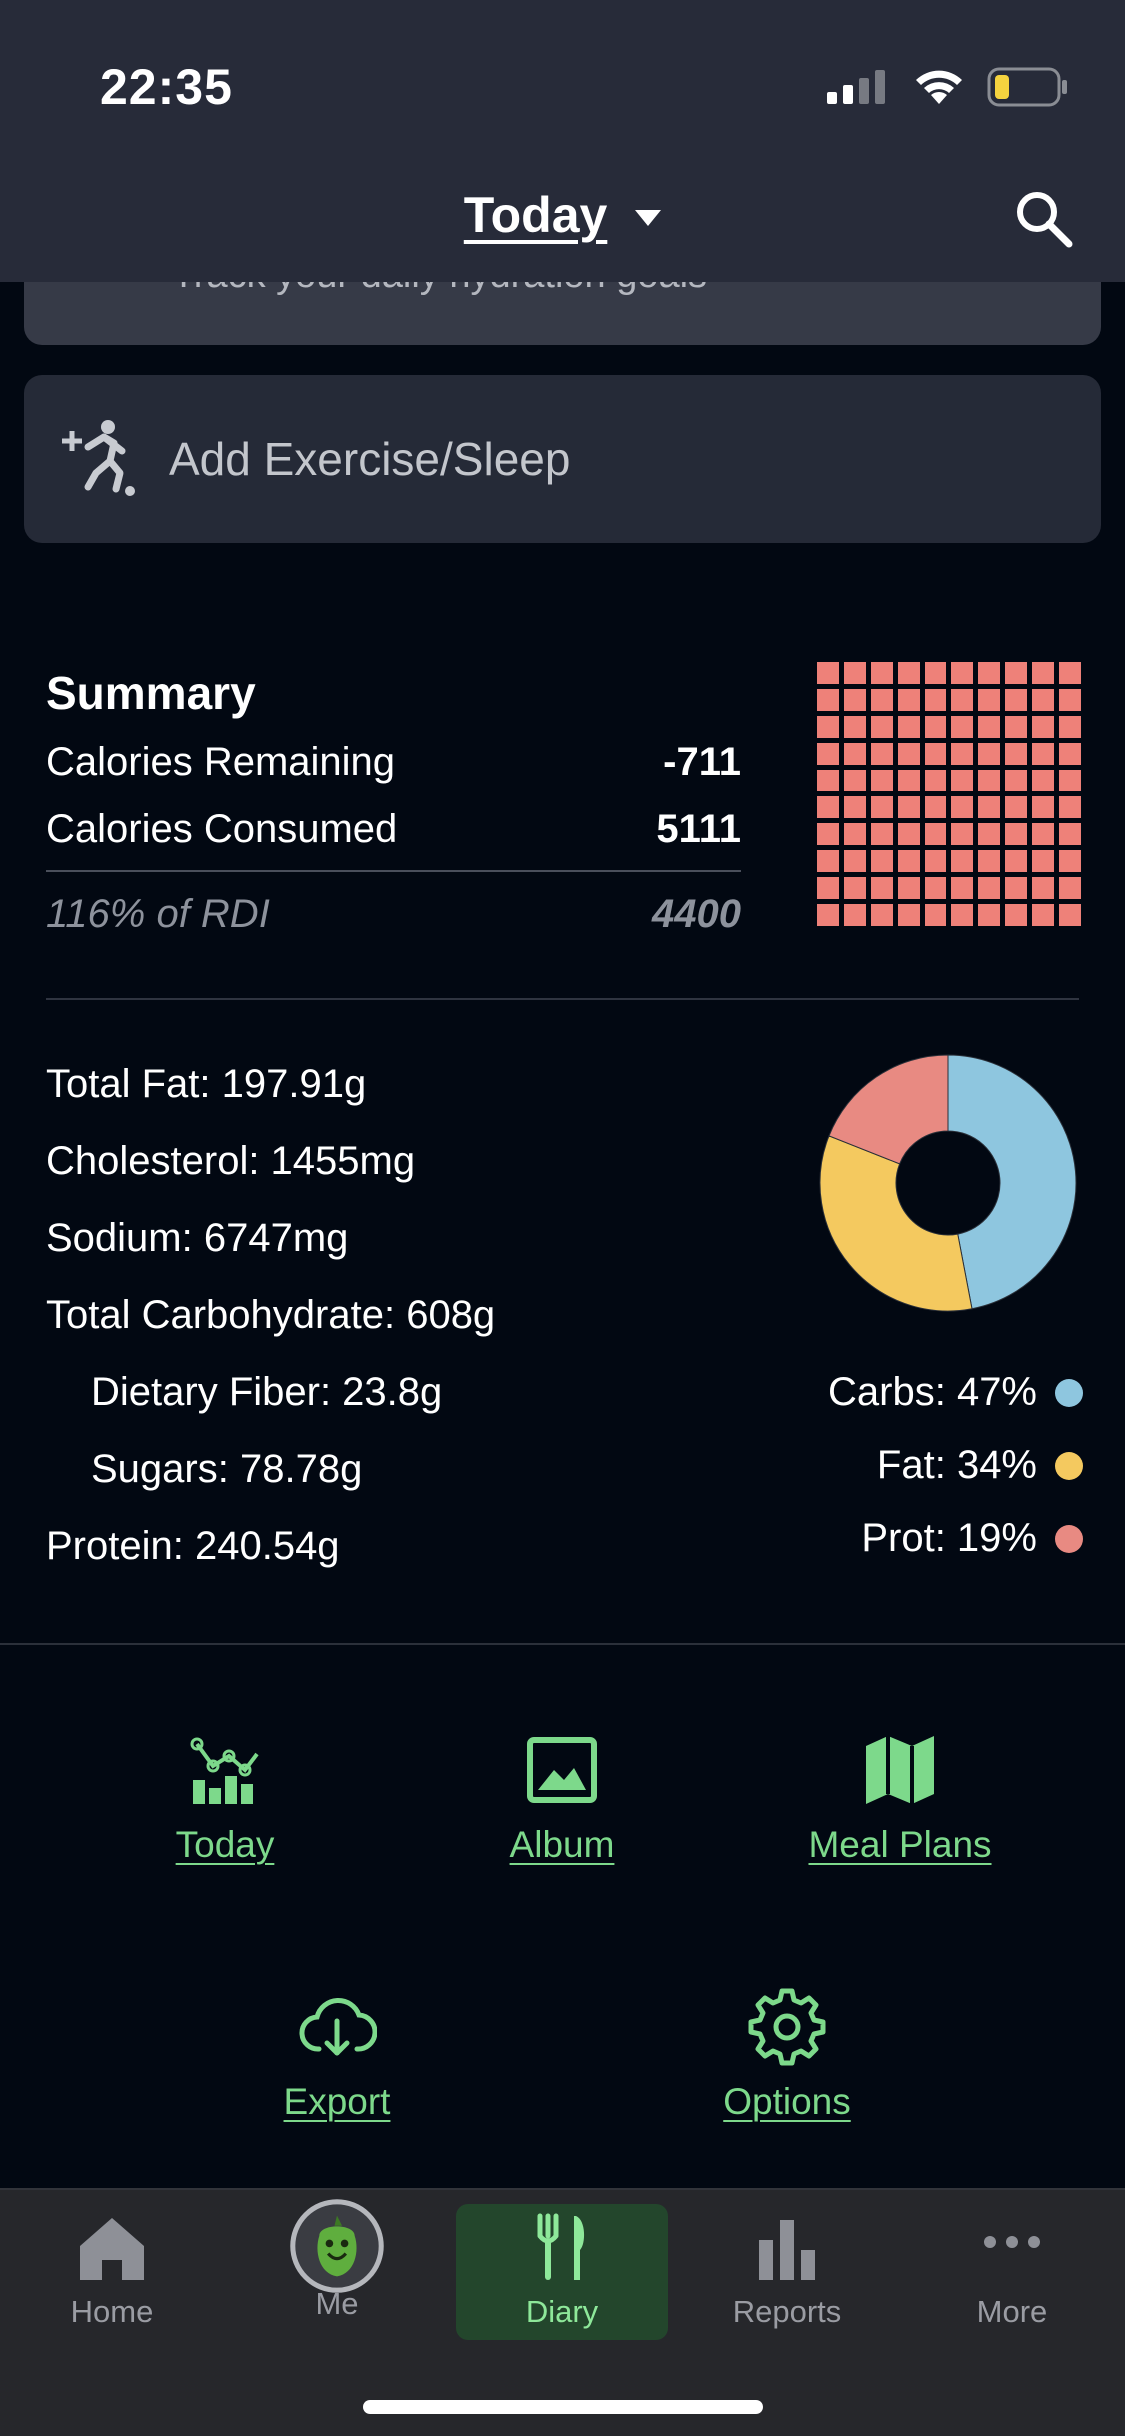 The width and height of the screenshot is (1125, 2436). Describe the element at coordinates (949, 794) in the screenshot. I see `calorie-waffle-chart` at that location.